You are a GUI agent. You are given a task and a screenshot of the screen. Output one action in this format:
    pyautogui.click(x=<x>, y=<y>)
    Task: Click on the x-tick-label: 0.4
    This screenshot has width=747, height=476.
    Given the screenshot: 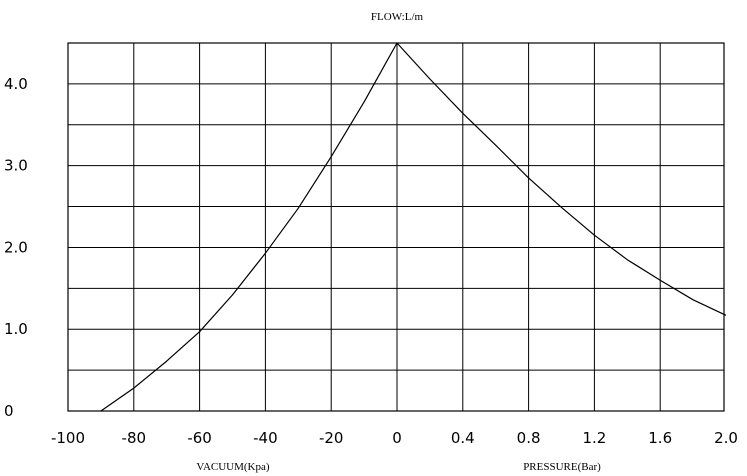 What is the action you would take?
    pyautogui.click(x=463, y=438)
    